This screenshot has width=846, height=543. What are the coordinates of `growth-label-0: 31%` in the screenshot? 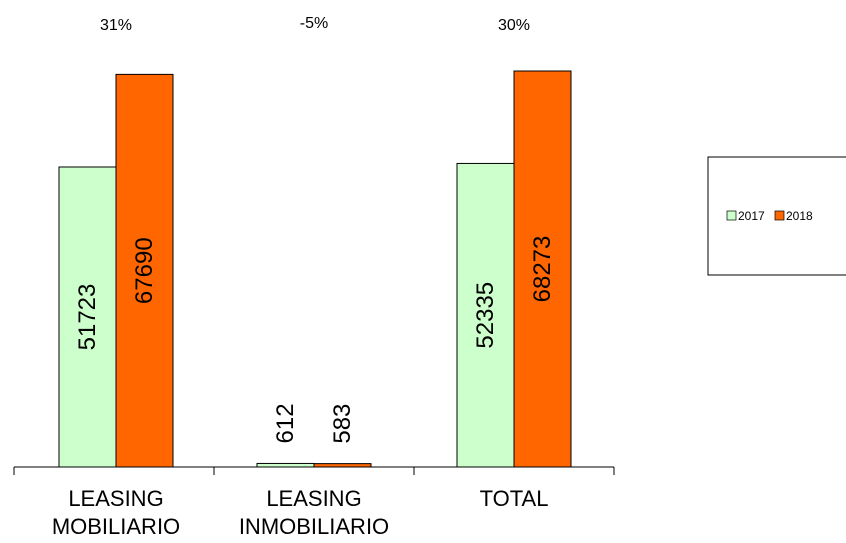 It's located at (116, 25).